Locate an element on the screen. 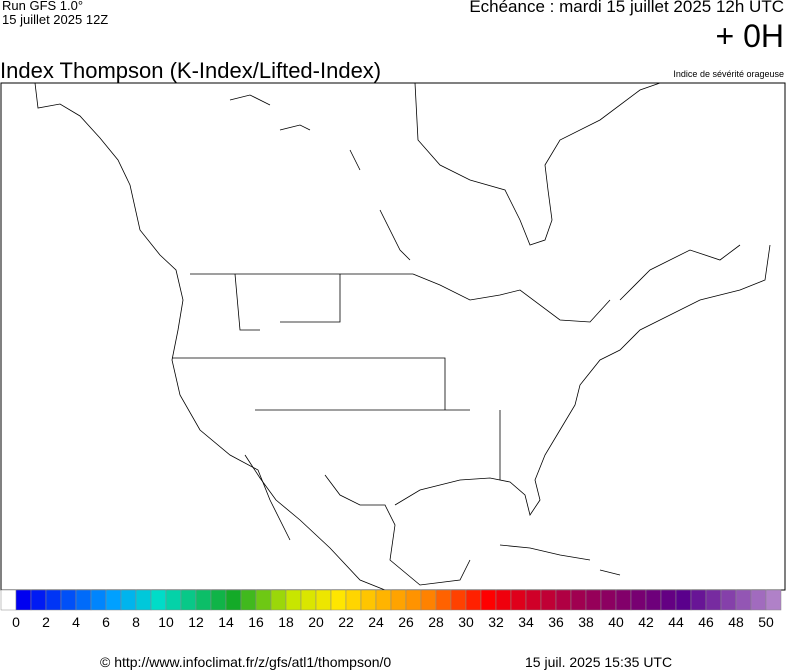  legend-boxes is located at coordinates (391, 600).